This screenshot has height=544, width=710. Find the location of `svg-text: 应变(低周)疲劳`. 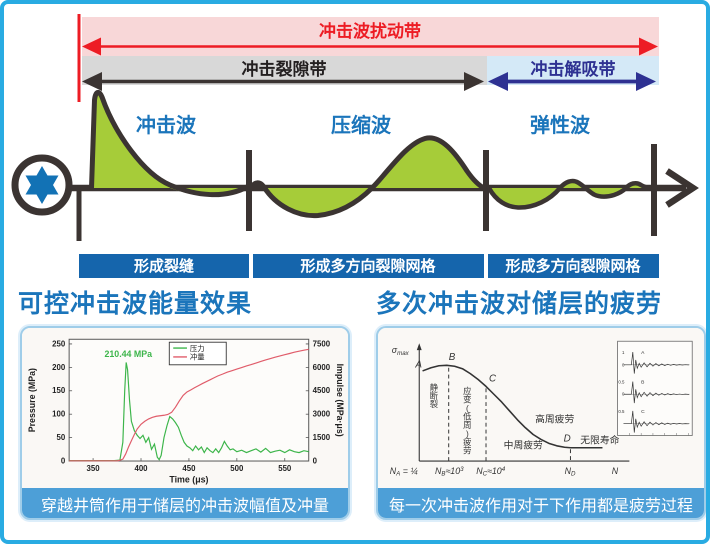

svg-text: 应变(低周)疲劳 is located at coordinates (467, 420).